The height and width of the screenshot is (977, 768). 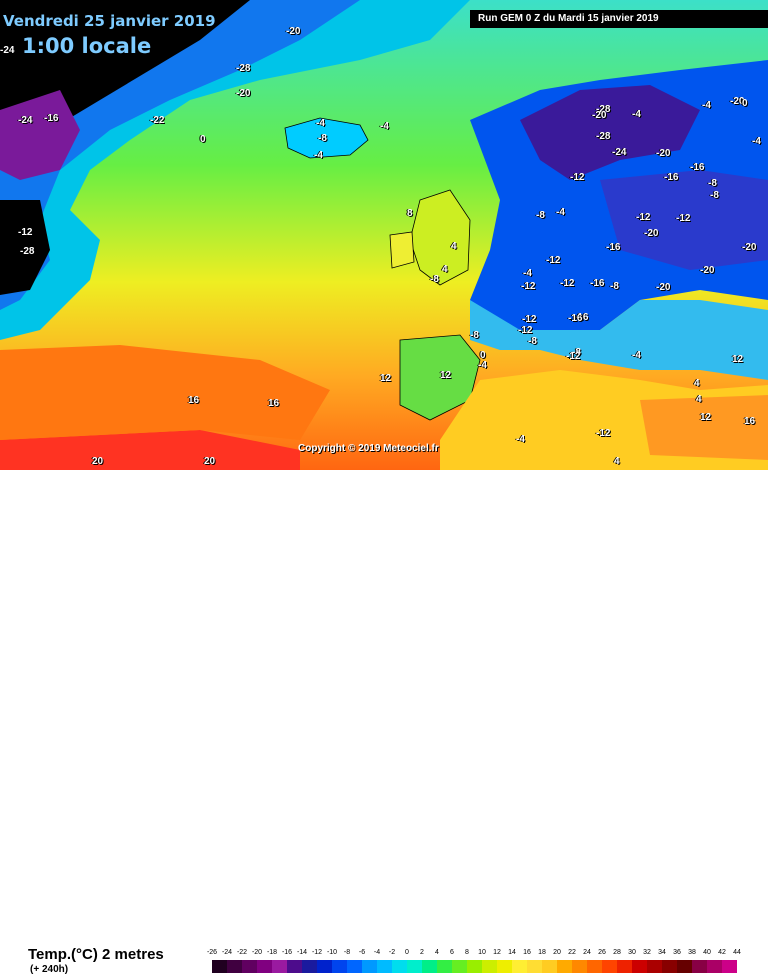 I want to click on scale-tick: -8, so click(x=347, y=952).